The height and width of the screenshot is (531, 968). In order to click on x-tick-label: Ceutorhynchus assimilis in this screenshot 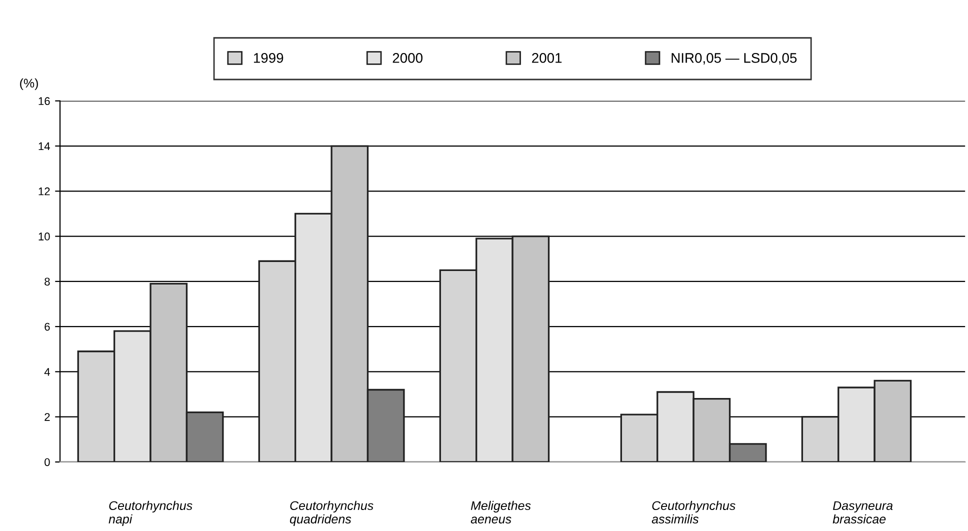, I will do `click(694, 512)`.